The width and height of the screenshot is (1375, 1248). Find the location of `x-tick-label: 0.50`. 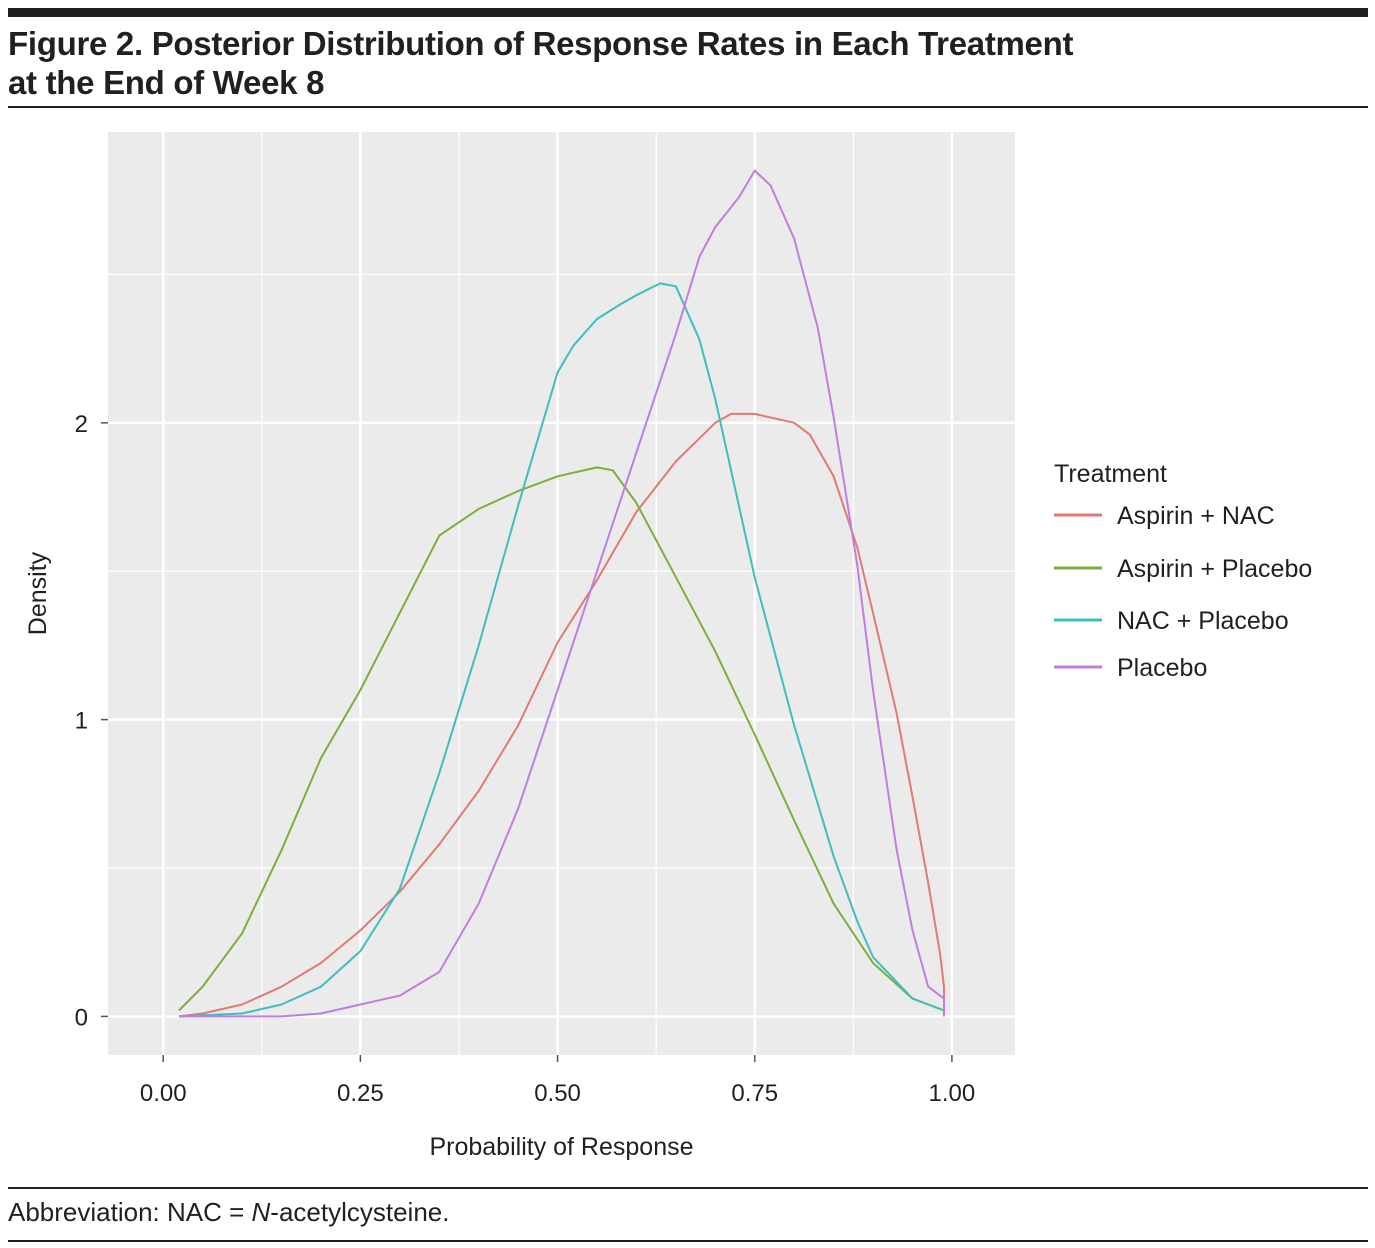

x-tick-label: 0.50 is located at coordinates (557, 1093).